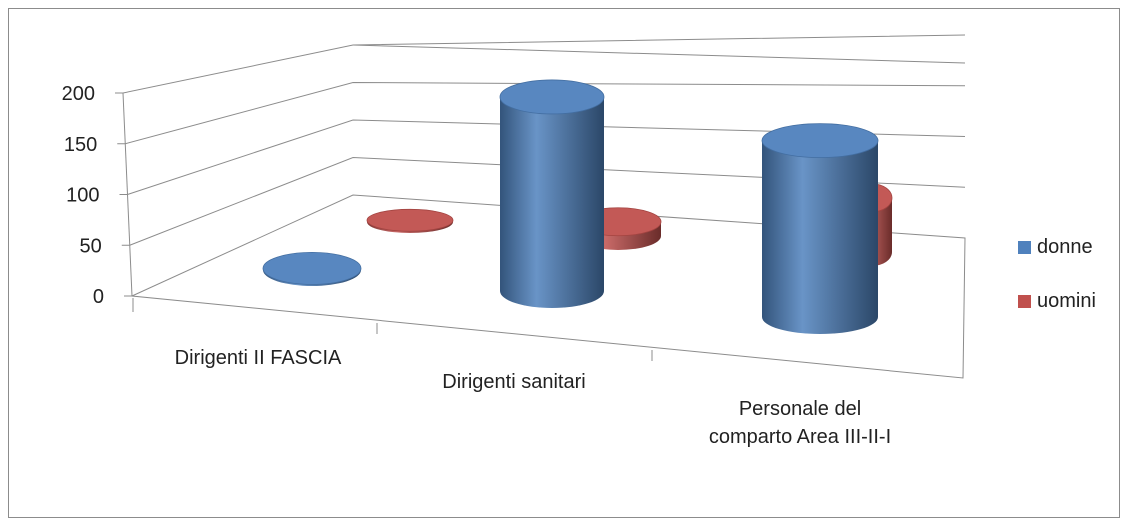 The width and height of the screenshot is (1130, 526). I want to click on bar-donne-2-top, so click(552, 97).